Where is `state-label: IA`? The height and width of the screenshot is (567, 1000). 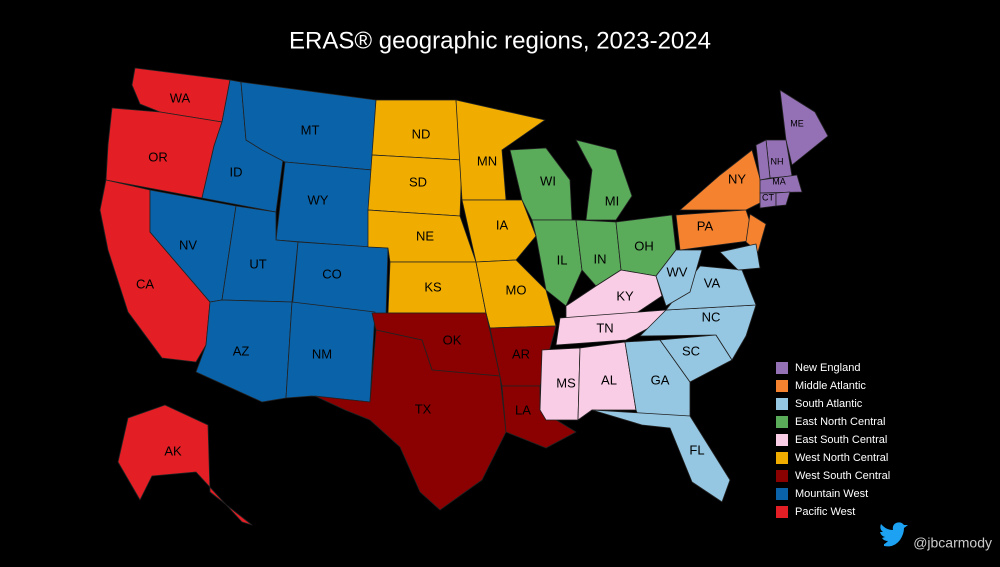 state-label: IA is located at coordinates (502, 224).